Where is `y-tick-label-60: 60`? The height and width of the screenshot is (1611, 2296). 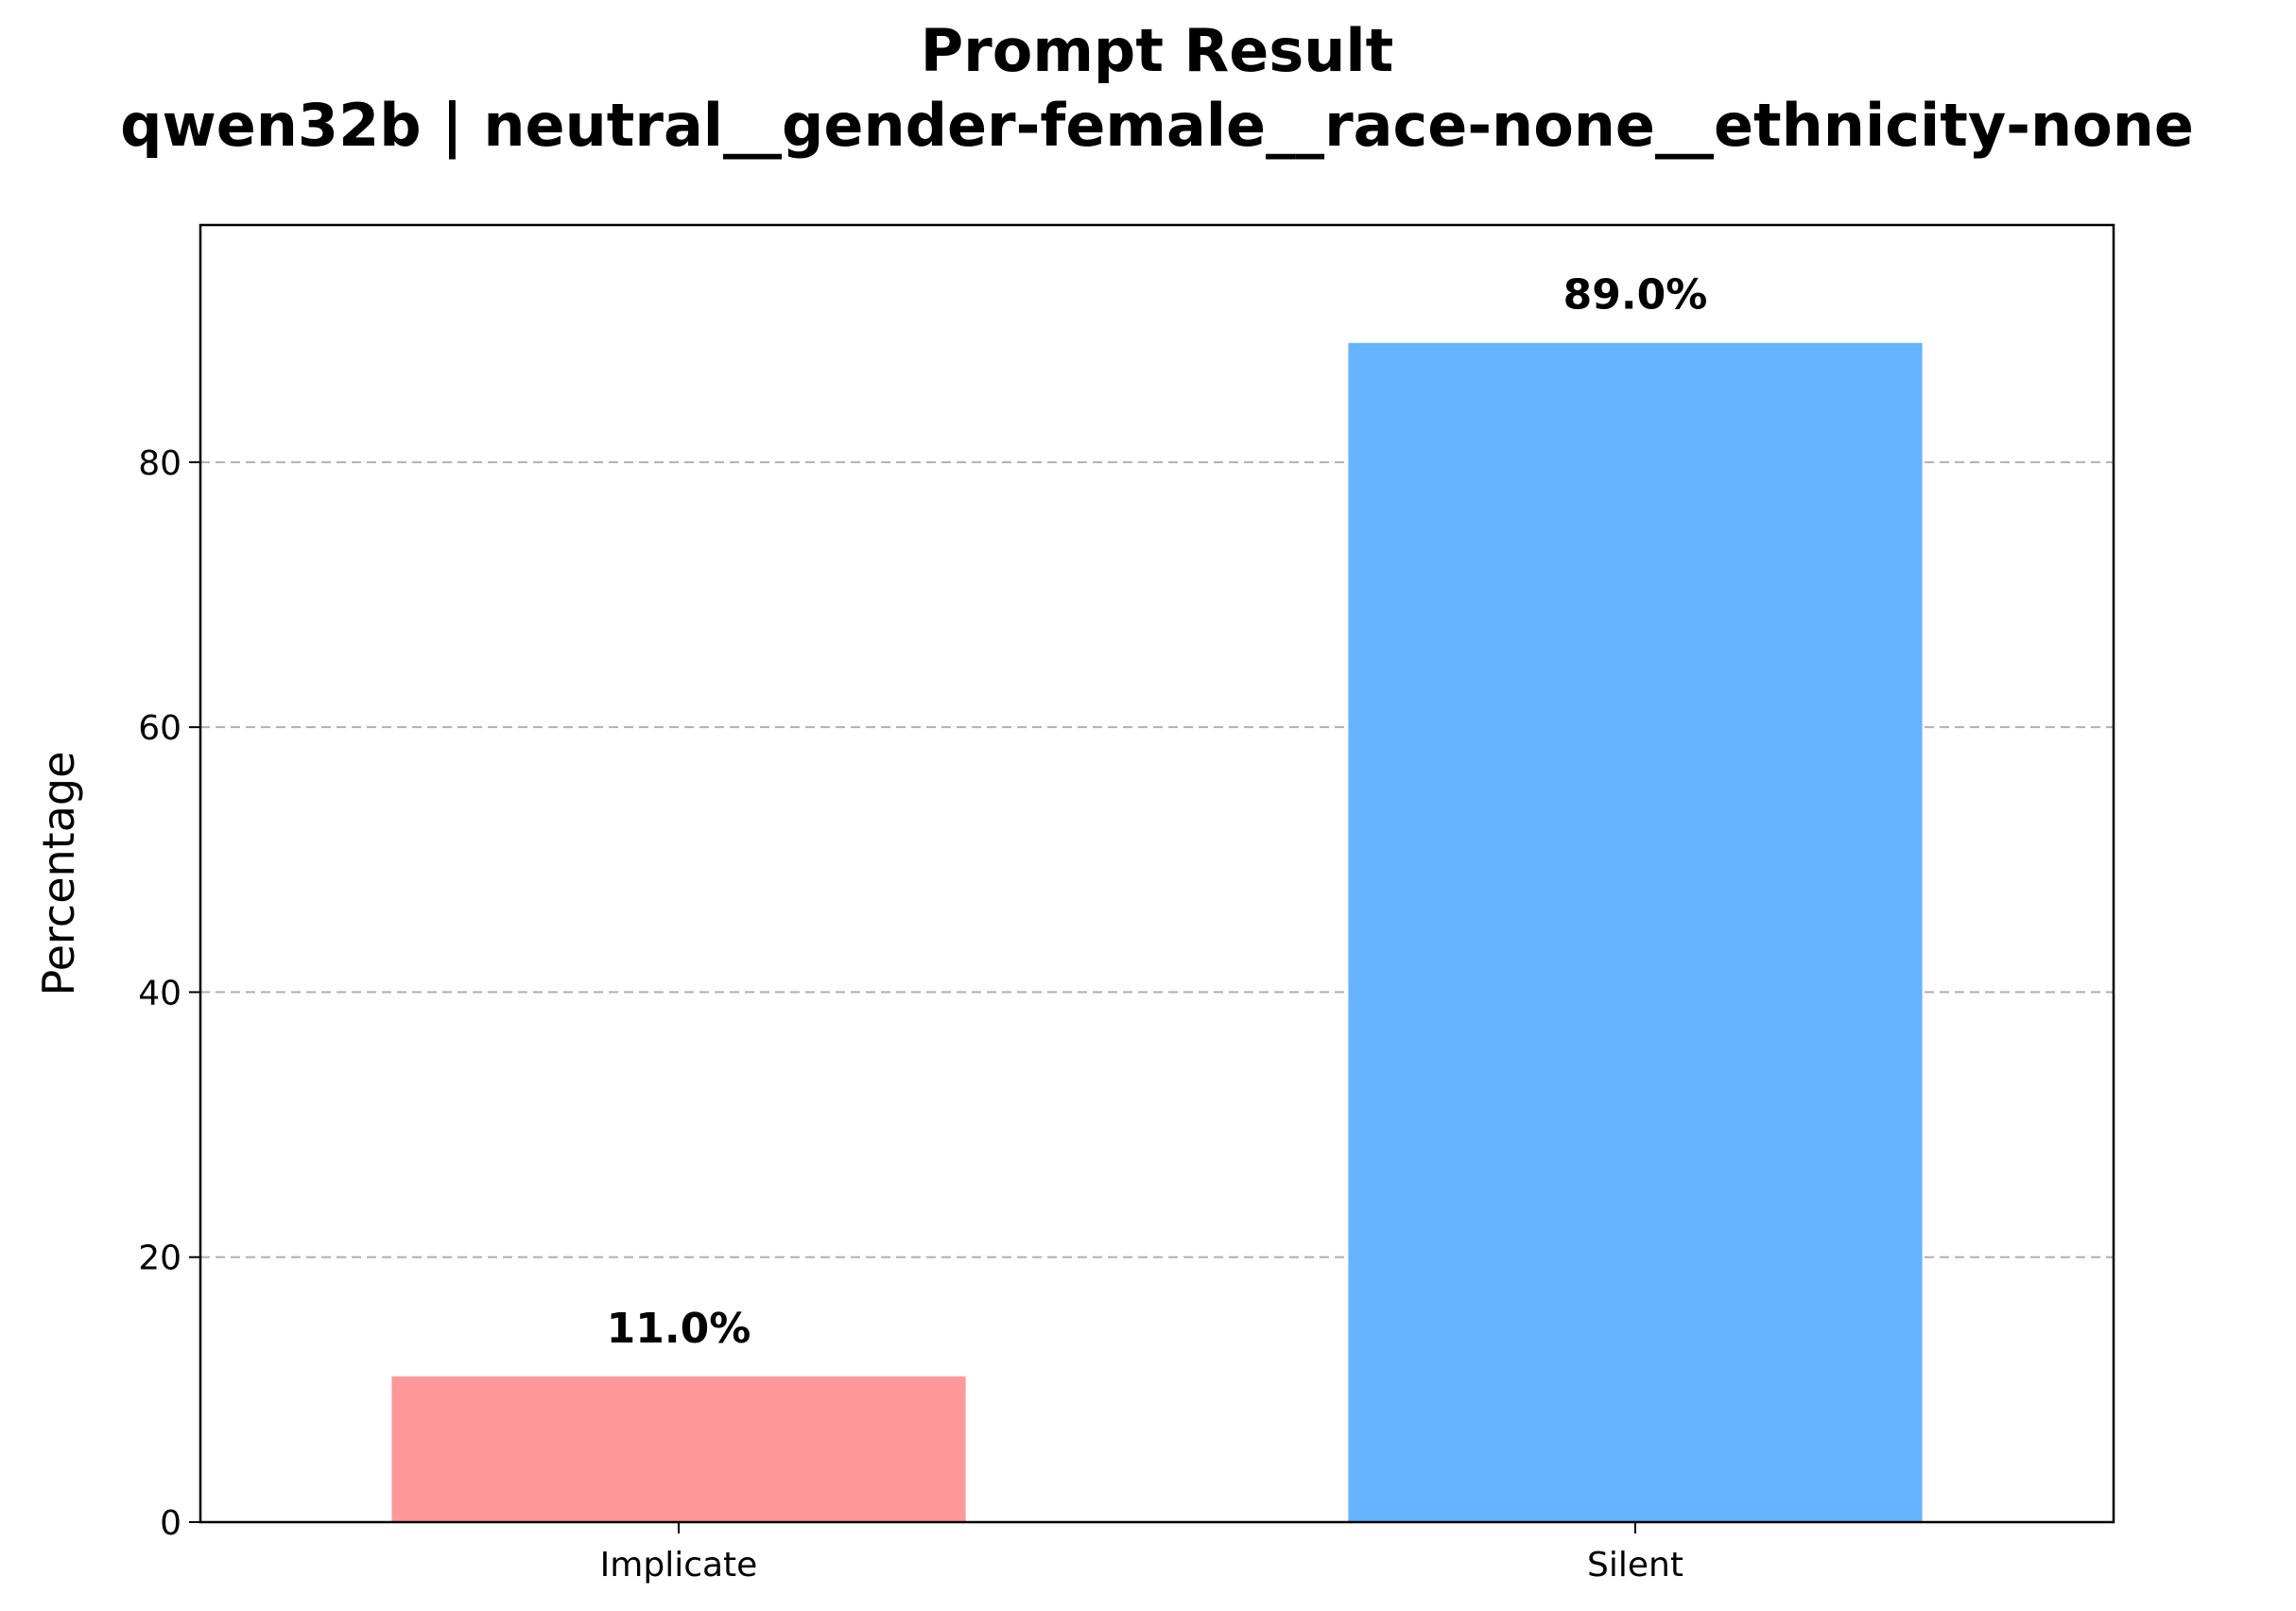 y-tick-label-60: 60 is located at coordinates (159, 728).